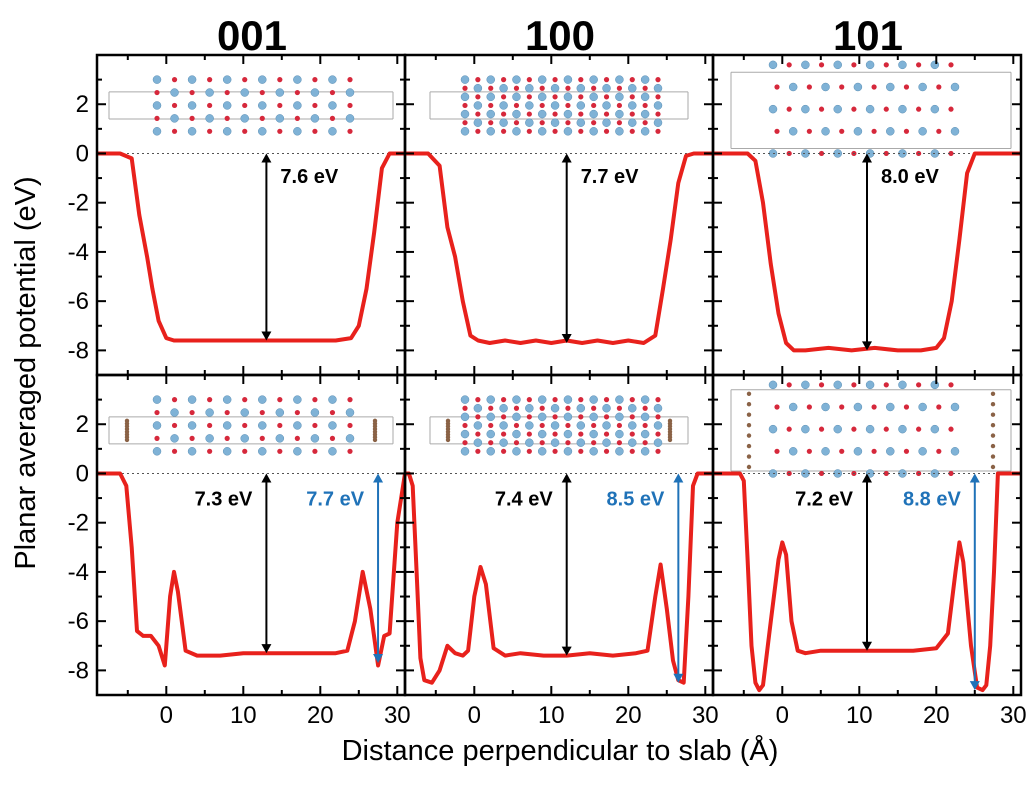 The image size is (1030, 785). What do you see at coordinates (252, 35) in the screenshot?
I see `column-title-001: 001` at bounding box center [252, 35].